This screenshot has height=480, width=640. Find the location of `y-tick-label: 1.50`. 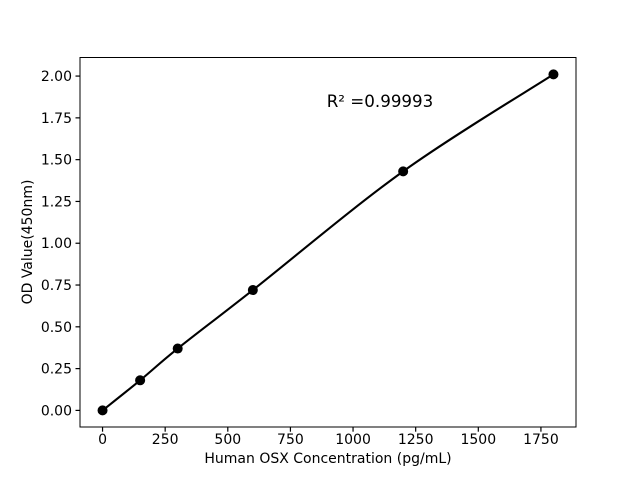

y-tick-label: 1.50 is located at coordinates (56, 161).